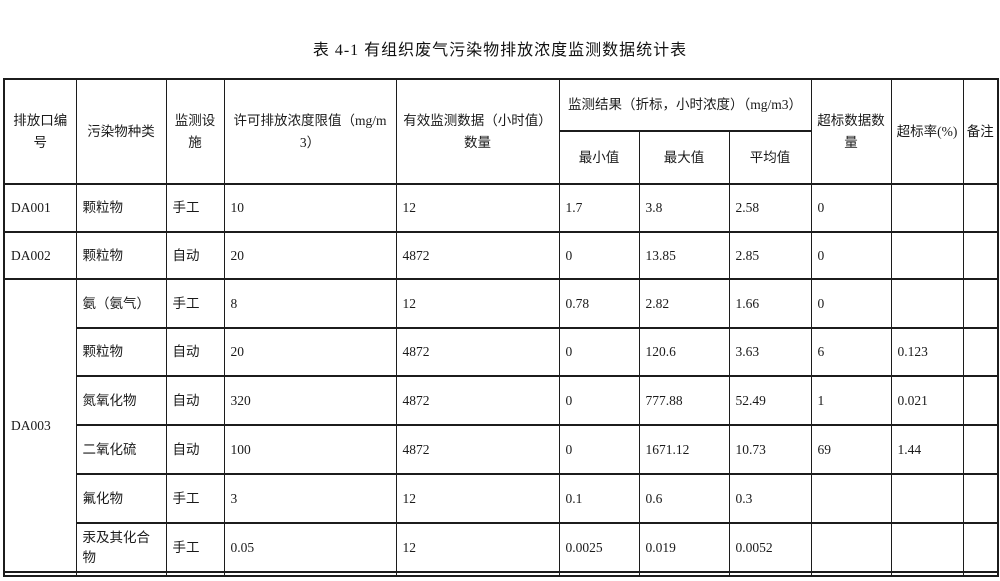  I want to click on cell-avg: 2.85, so click(770, 255).